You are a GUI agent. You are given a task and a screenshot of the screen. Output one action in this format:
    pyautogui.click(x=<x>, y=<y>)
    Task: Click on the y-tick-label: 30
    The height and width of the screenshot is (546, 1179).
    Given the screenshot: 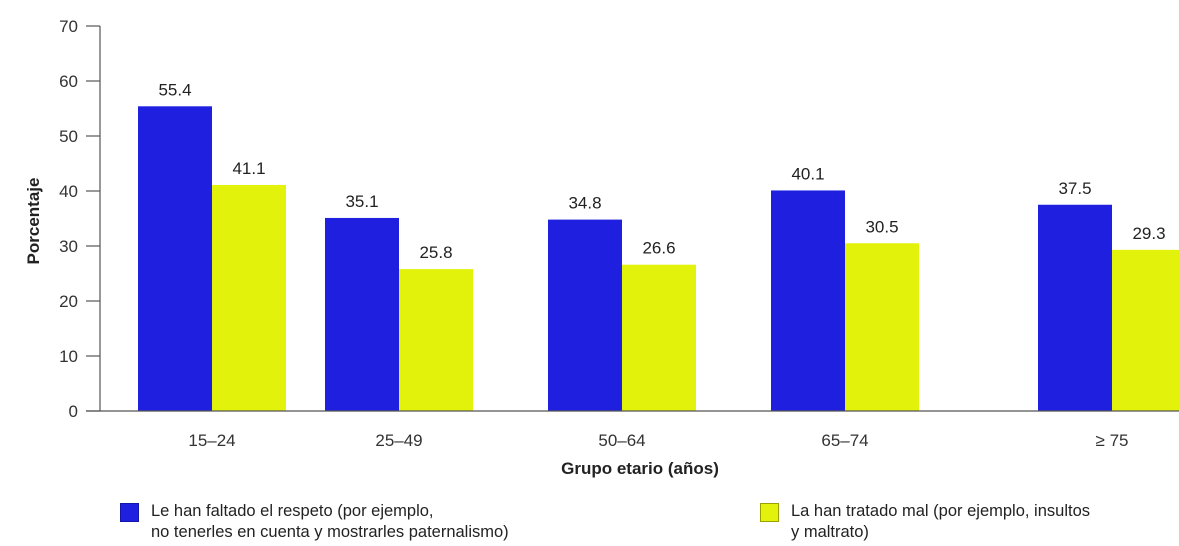 What is the action you would take?
    pyautogui.click(x=68, y=246)
    